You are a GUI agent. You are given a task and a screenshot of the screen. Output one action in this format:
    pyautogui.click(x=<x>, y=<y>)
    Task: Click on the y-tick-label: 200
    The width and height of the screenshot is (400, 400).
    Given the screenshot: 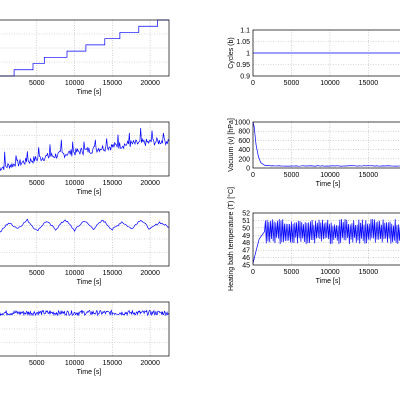 What is the action you would take?
    pyautogui.click(x=244, y=159)
    